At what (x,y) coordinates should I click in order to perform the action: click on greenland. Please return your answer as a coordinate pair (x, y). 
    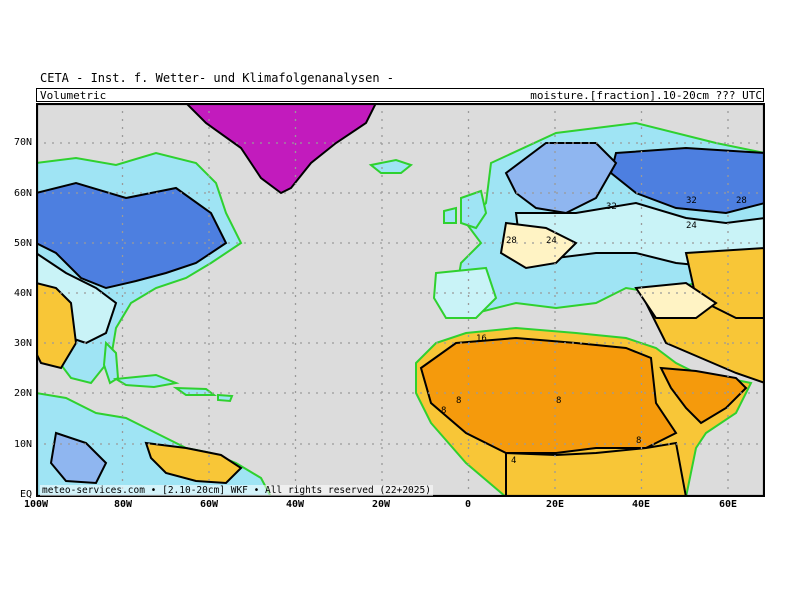
    Looking at the image, I should click on (281, 149).